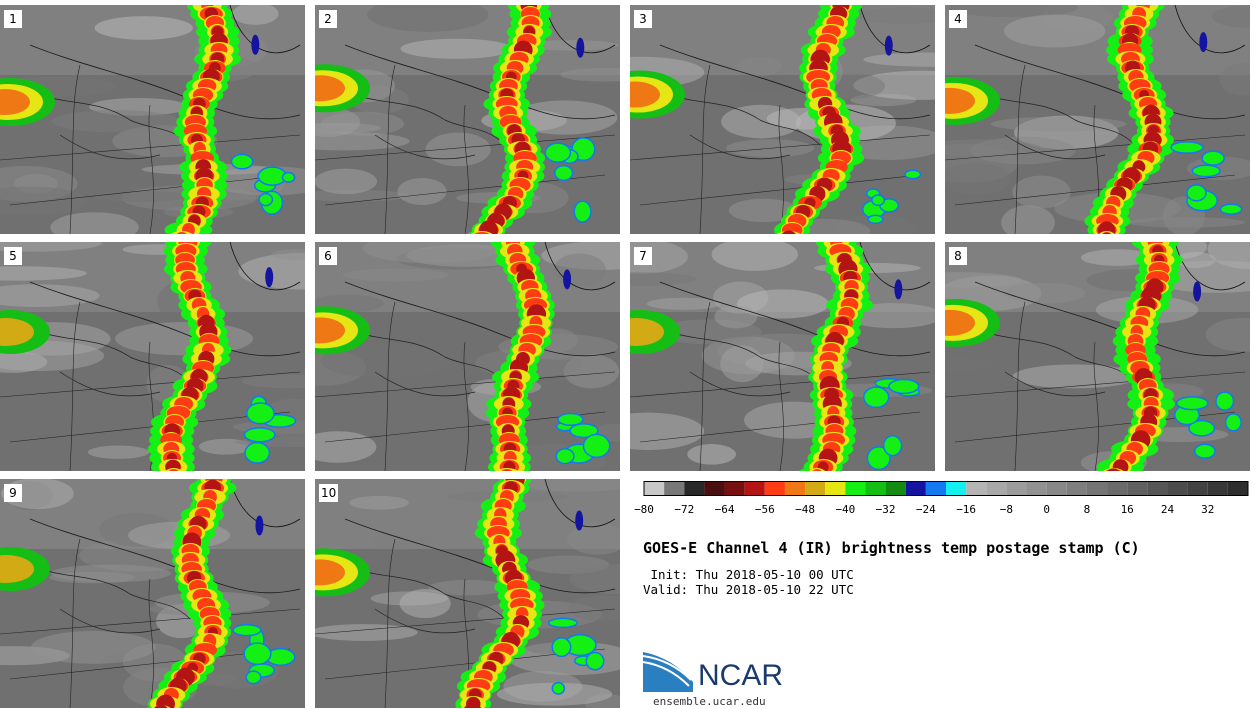 The width and height of the screenshot is (1260, 709). I want to click on member-panel-1: 1, so click(152, 119).